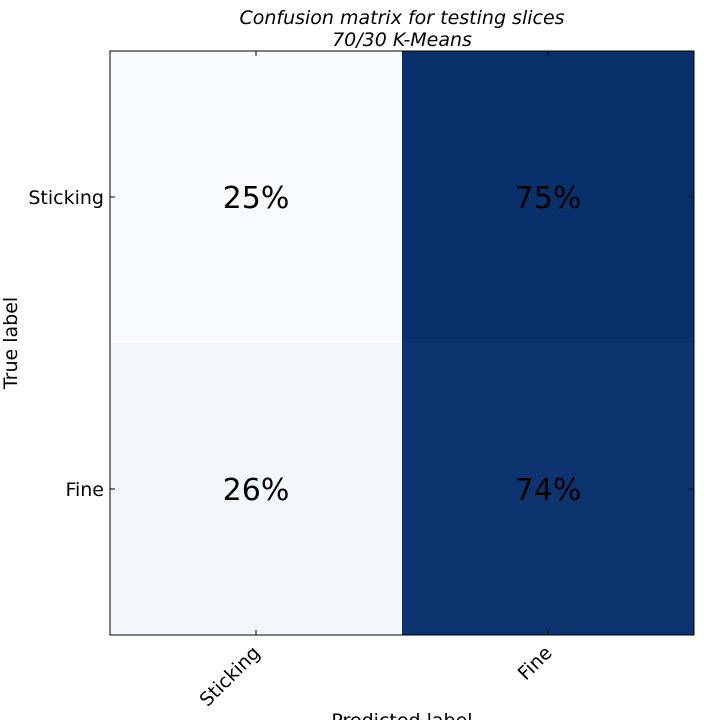 This screenshot has height=720, width=720. I want to click on cell-value-label-0-1: 75%, so click(548, 198).